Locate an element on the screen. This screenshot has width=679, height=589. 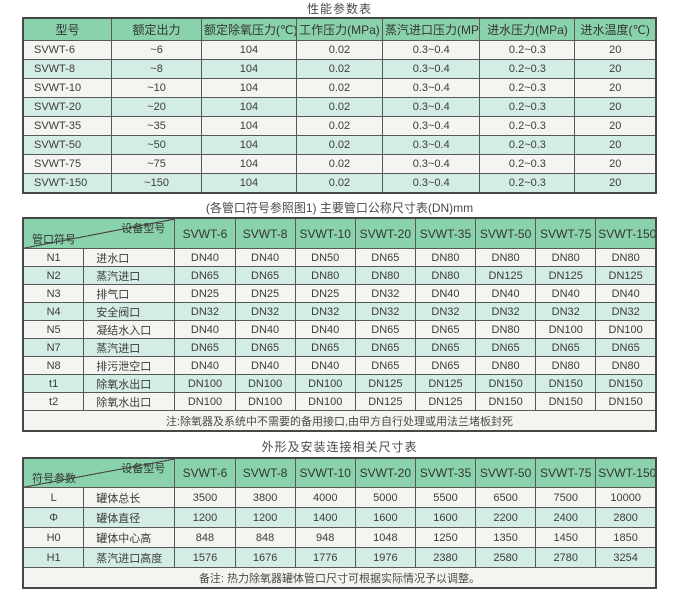
value-cell: 2200 is located at coordinates (506, 517).